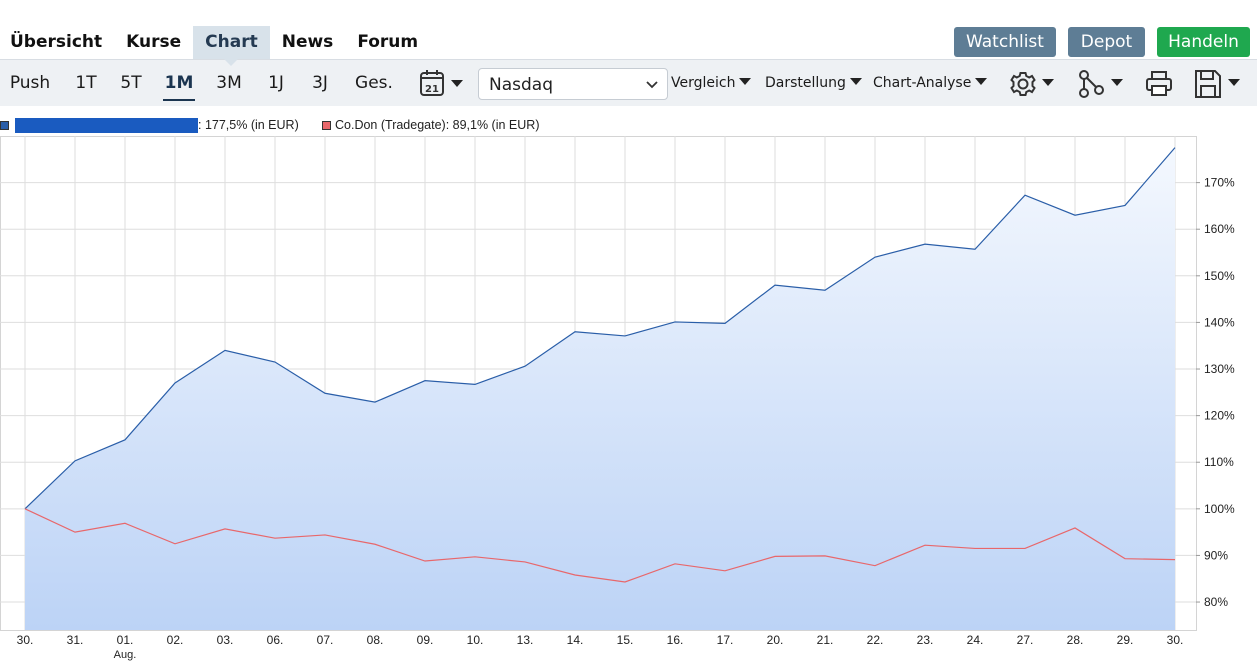  Describe the element at coordinates (675, 640) in the screenshot. I see `x-tick-label: 16.` at that location.